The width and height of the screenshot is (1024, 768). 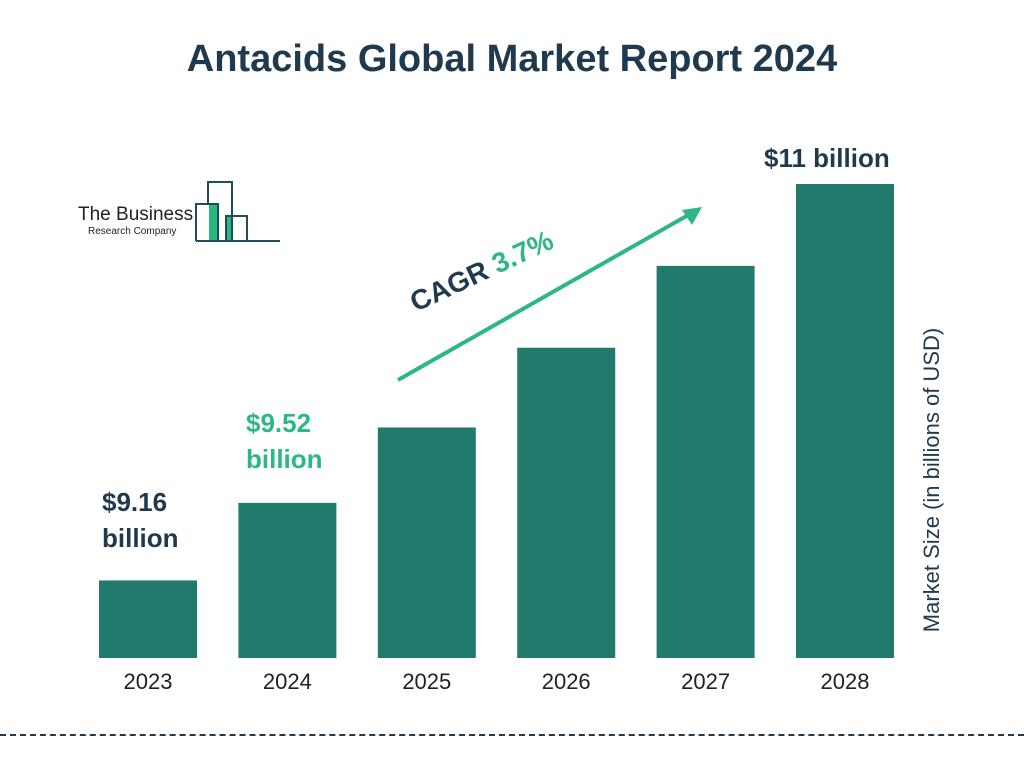 I want to click on x-tick-2026: 2026, so click(x=566, y=681).